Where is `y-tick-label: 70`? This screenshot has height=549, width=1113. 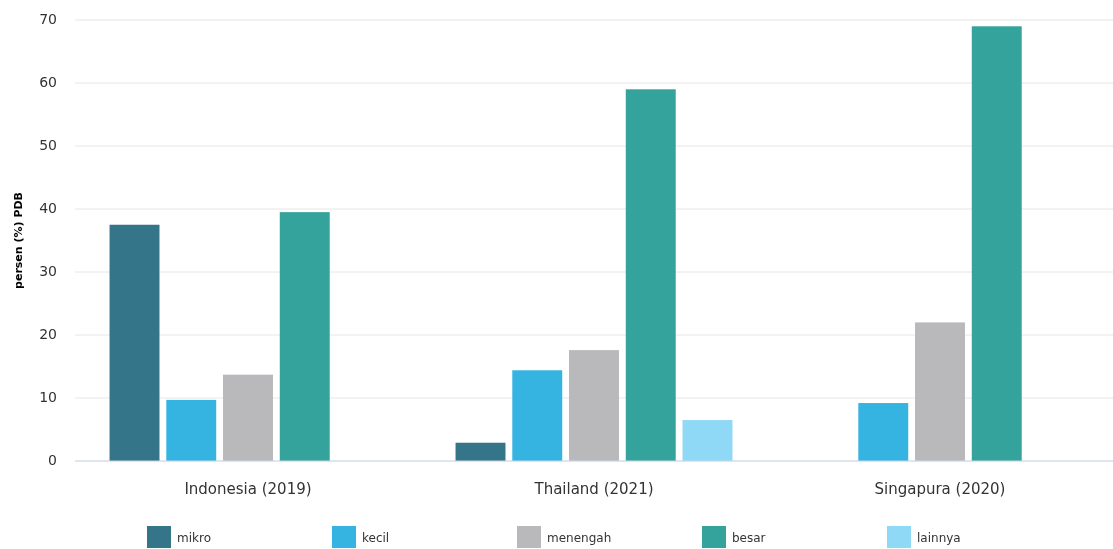 y-tick-label: 70 is located at coordinates (48, 19).